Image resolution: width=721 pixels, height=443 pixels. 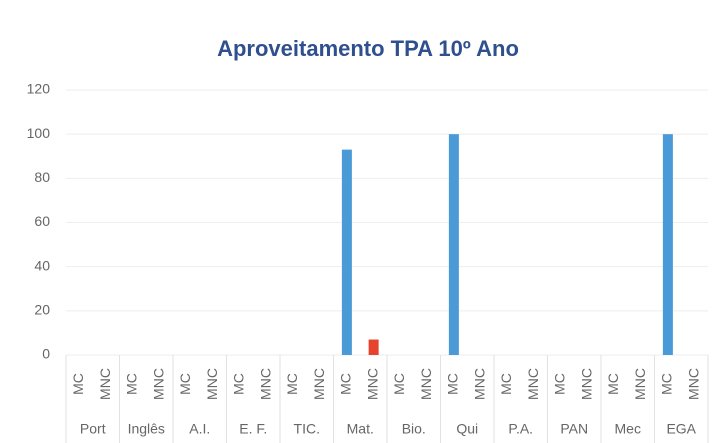 What do you see at coordinates (42, 265) in the screenshot?
I see `y-tick-label: 40` at bounding box center [42, 265].